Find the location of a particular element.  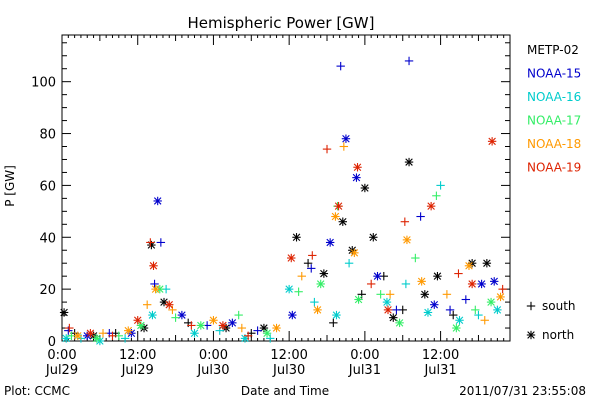

legend-entry-noaa-19: NOAA-19 is located at coordinates (554, 168).